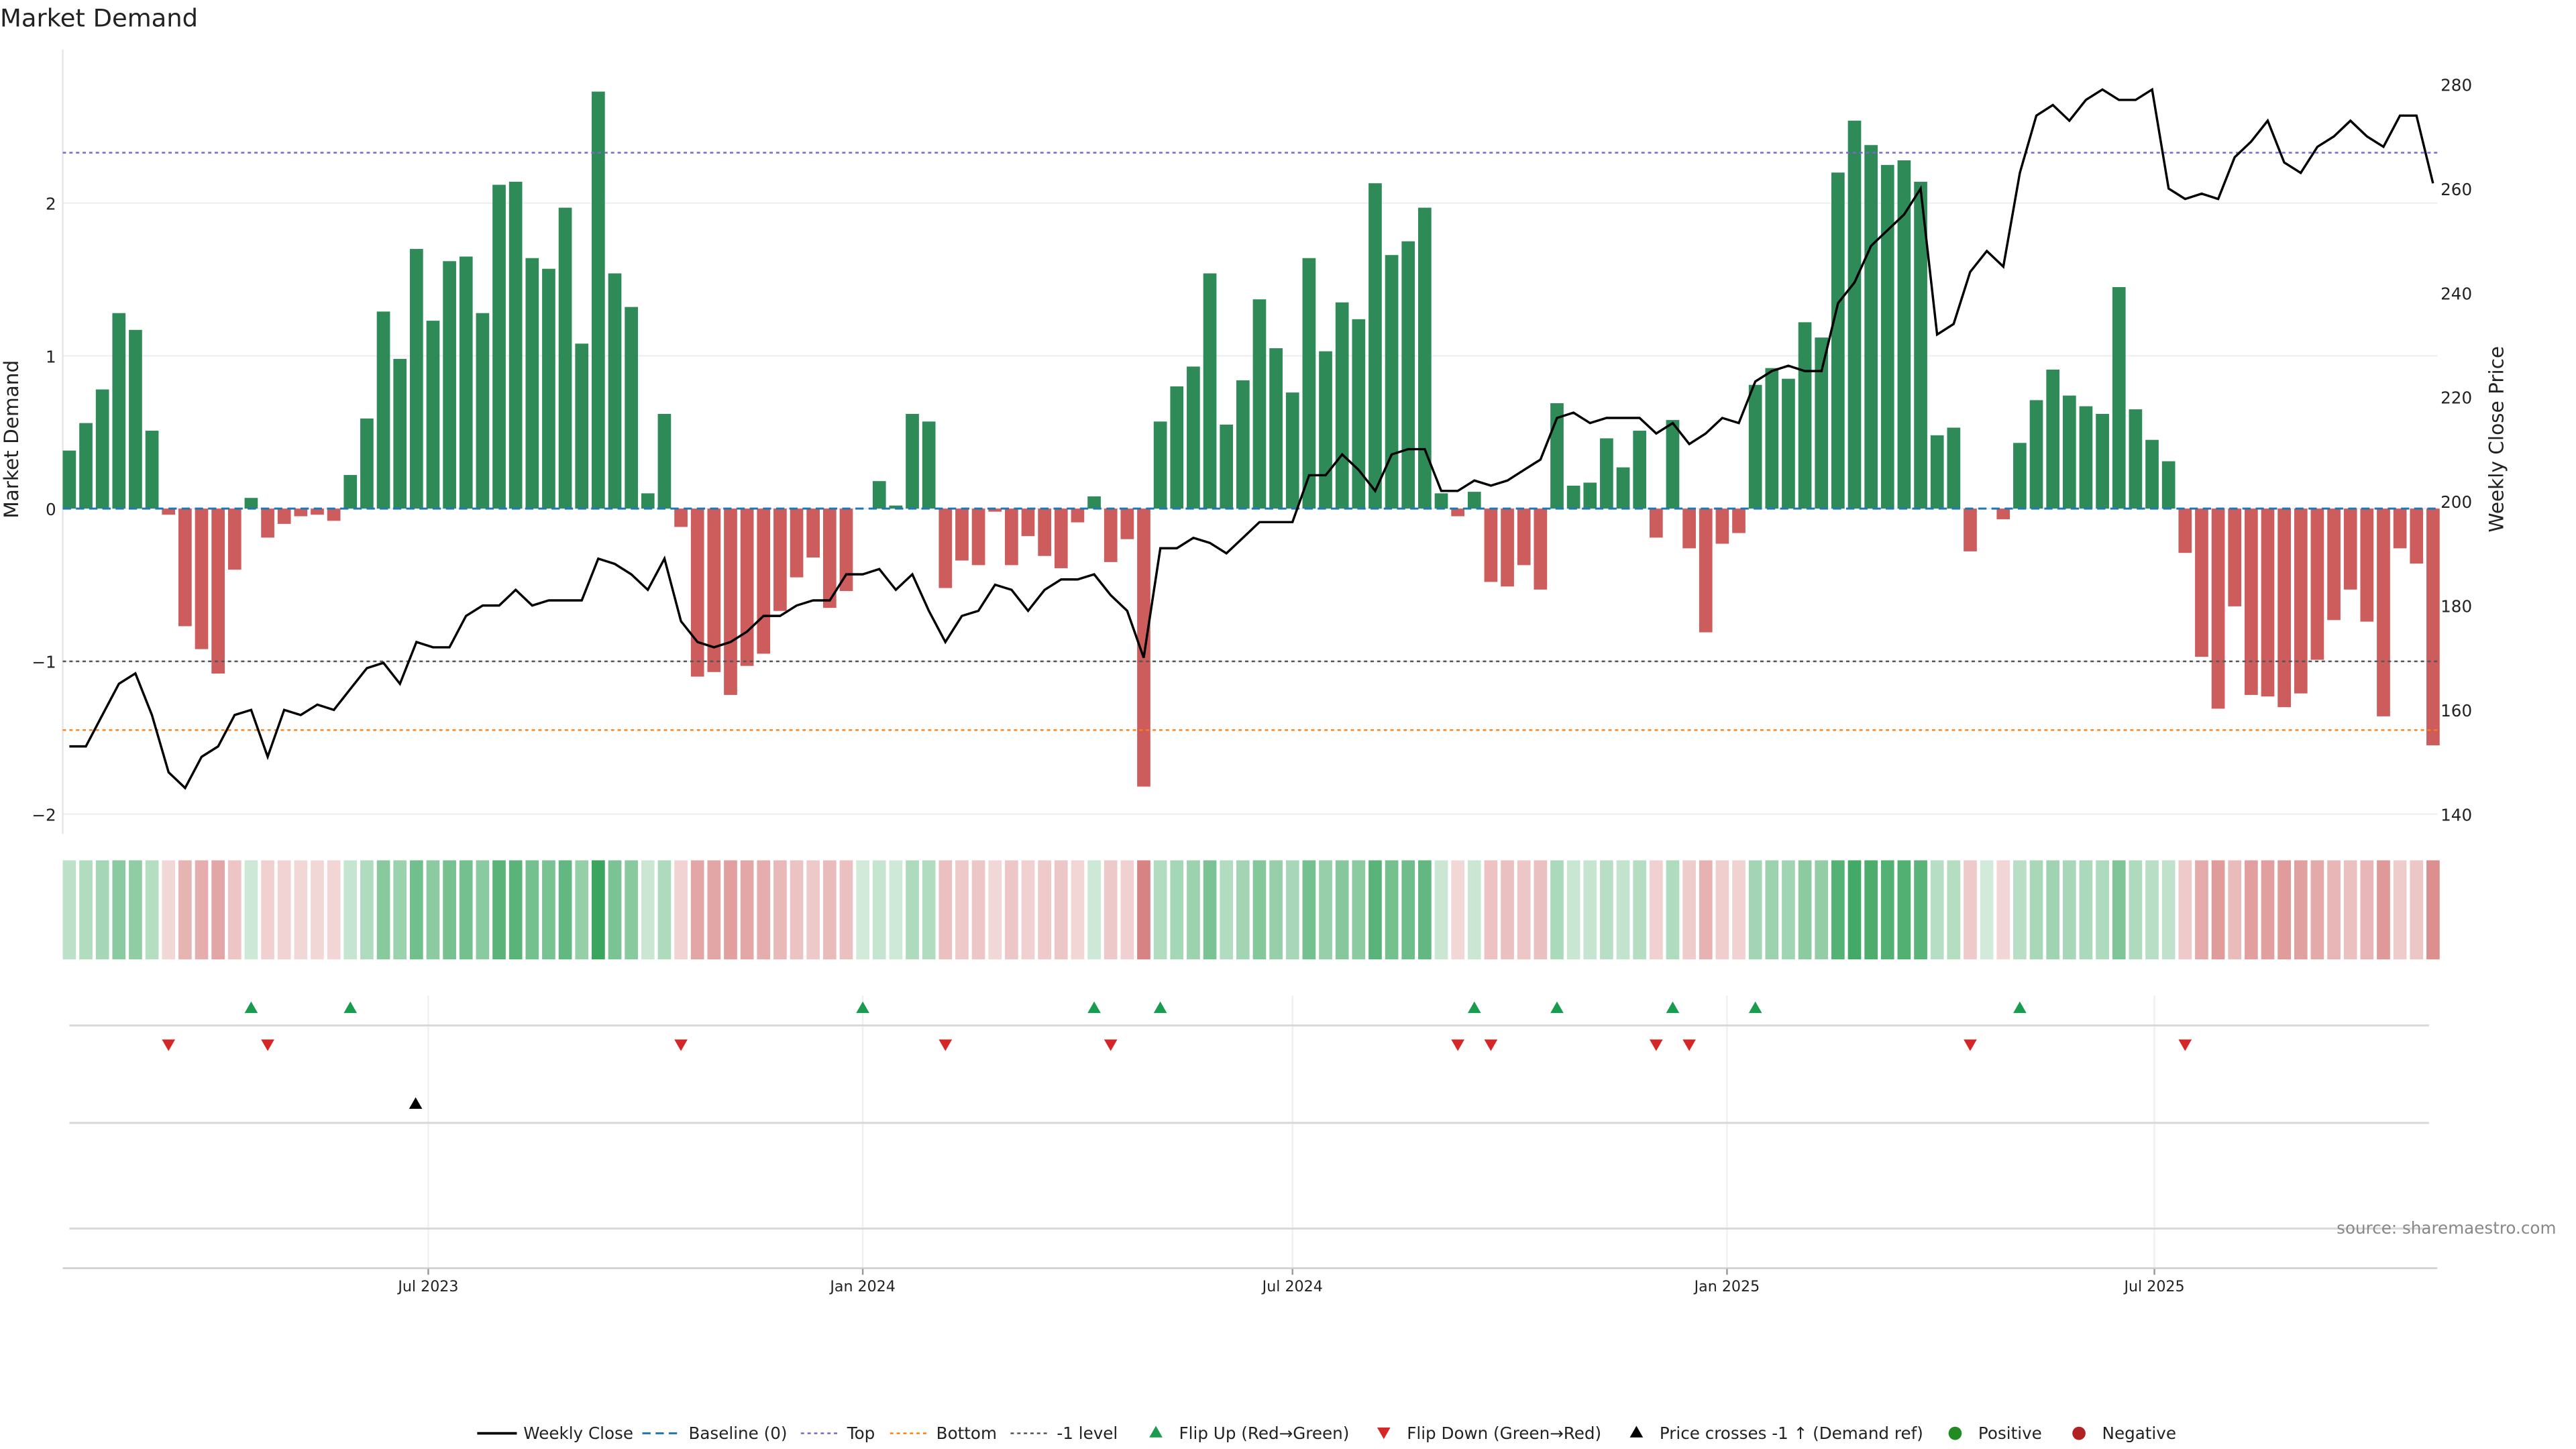 The width and height of the screenshot is (2576, 1449). What do you see at coordinates (2446, 1228) in the screenshot?
I see `source-label: source: sharemaestro.com` at bounding box center [2446, 1228].